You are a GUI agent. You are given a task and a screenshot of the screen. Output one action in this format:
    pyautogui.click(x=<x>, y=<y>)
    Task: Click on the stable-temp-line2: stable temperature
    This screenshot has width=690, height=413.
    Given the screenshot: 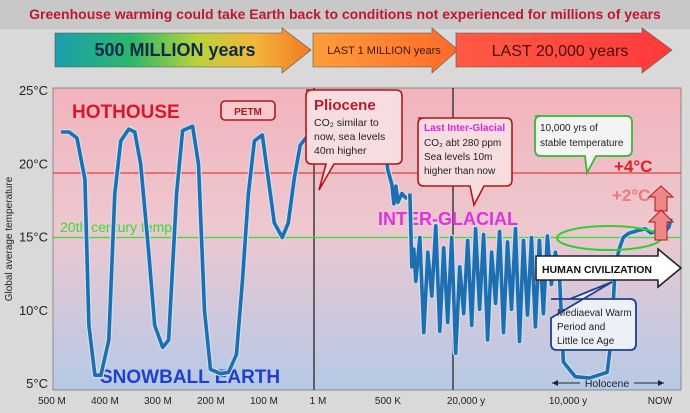 What is the action you would take?
    pyautogui.click(x=582, y=143)
    